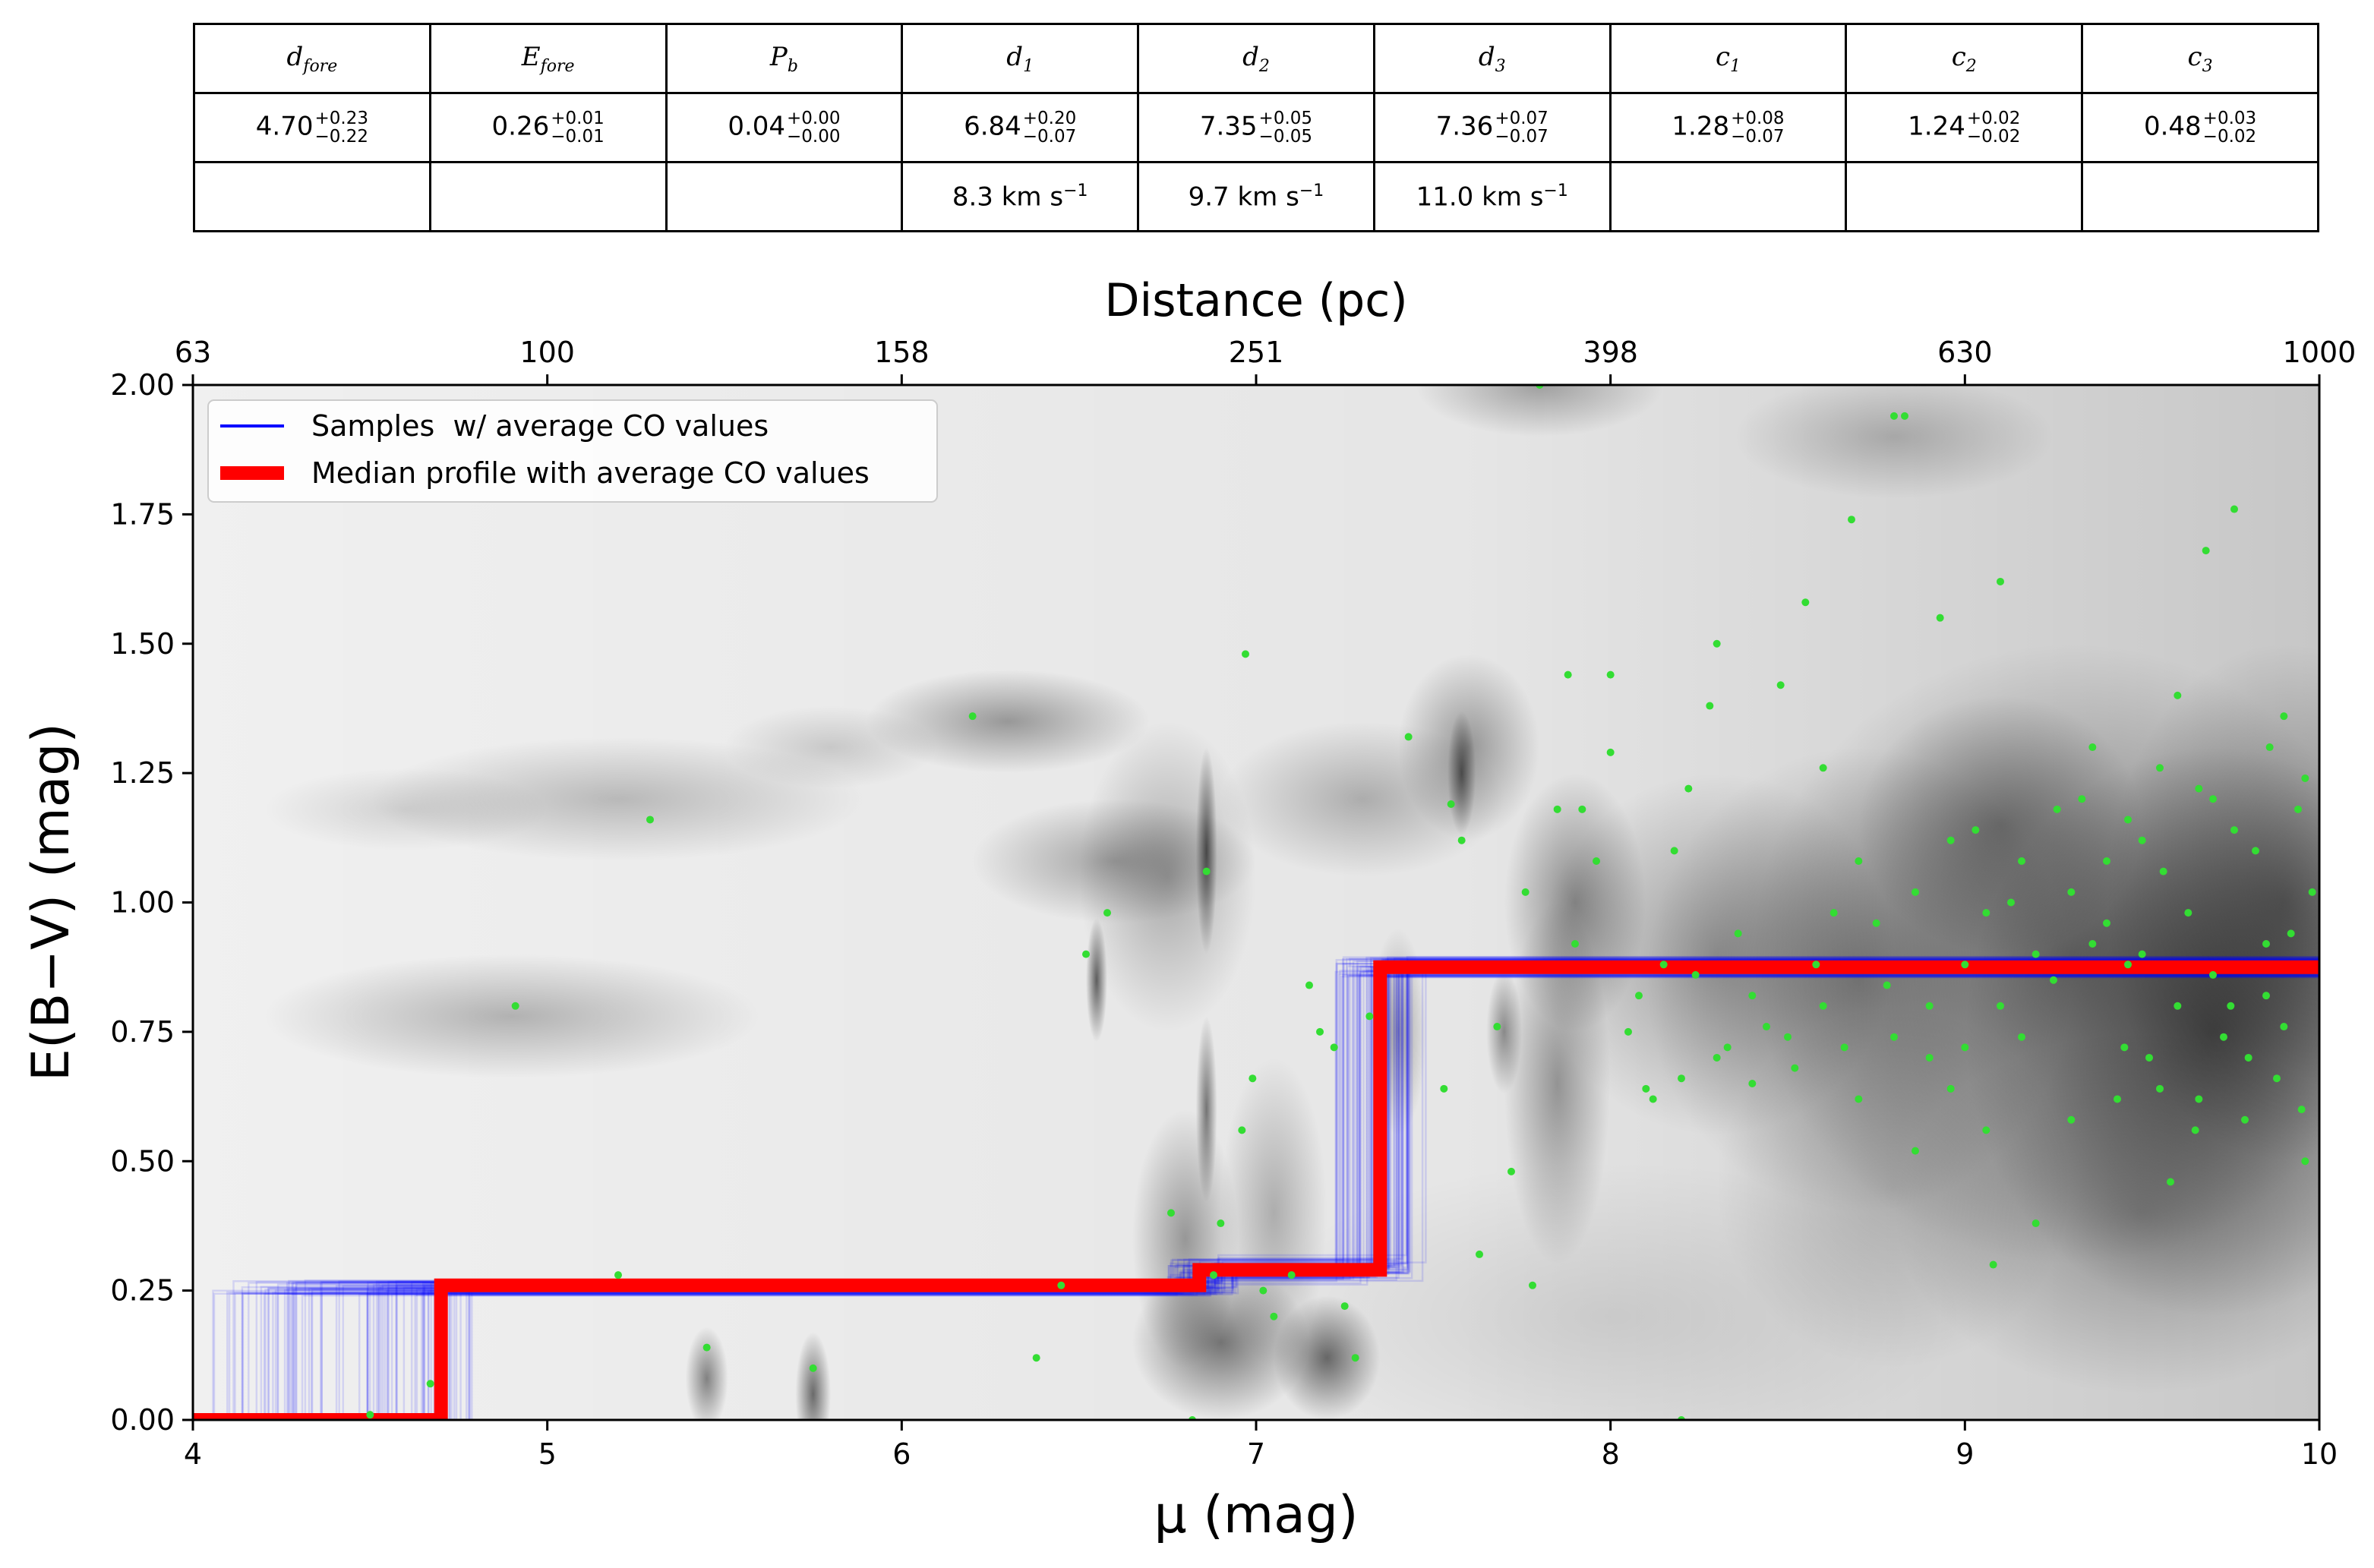 The height and width of the screenshot is (1568, 2374). What do you see at coordinates (520, 127) in the screenshot?
I see `value-text: 0.26` at bounding box center [520, 127].